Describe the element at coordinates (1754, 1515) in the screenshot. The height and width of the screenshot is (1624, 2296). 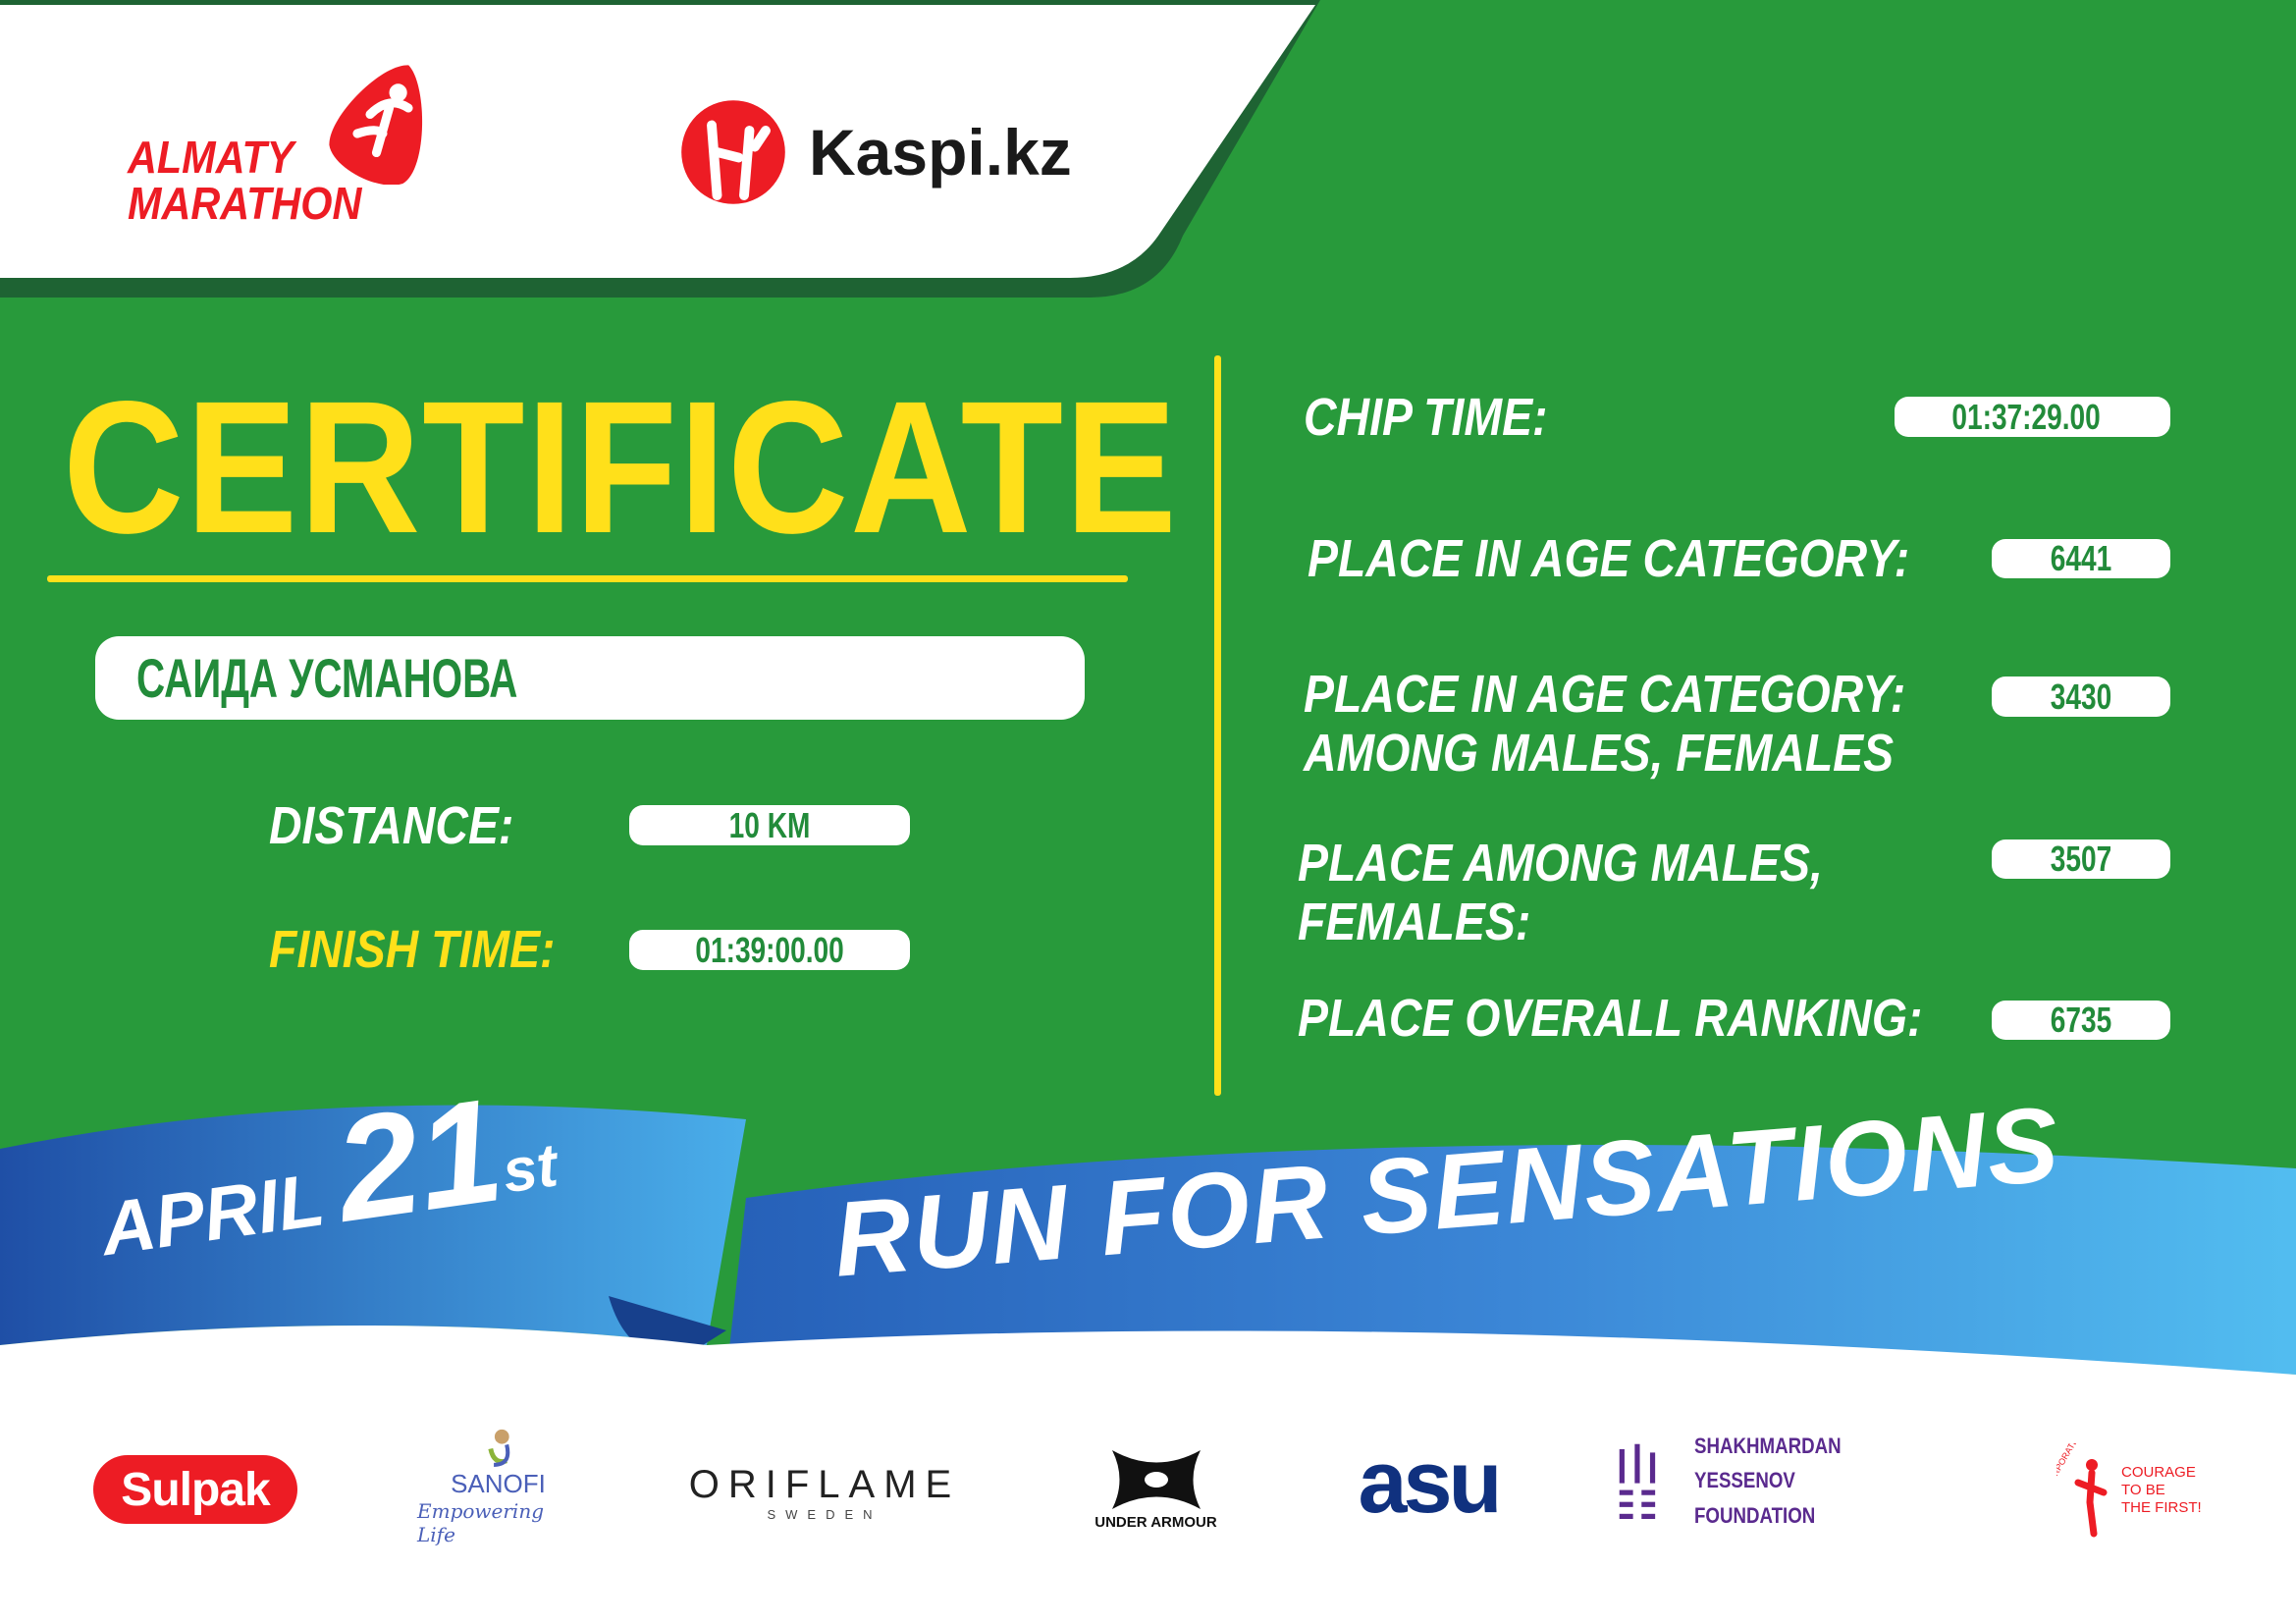
I see `yessenov-line2: FOUNDATION` at that location.